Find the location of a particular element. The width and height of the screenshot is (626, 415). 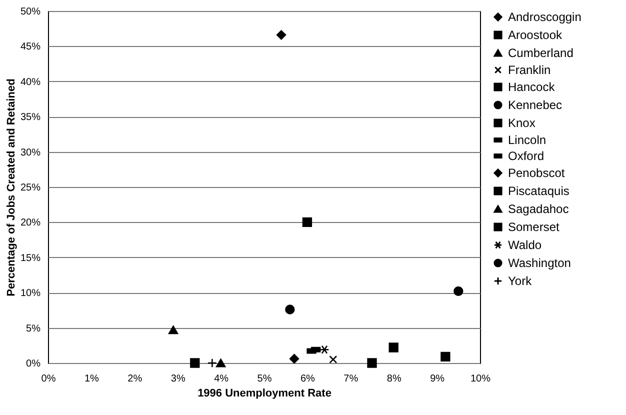

legend-label: Lincoln is located at coordinates (527, 140).